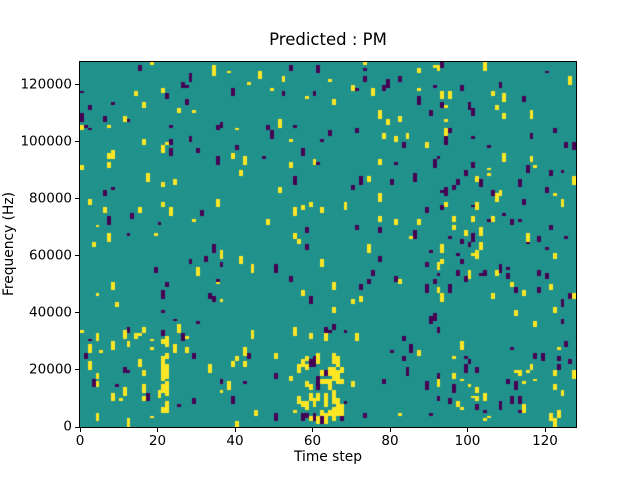 Image resolution: width=640 pixels, height=480 pixels. Describe the element at coordinates (46, 141) in the screenshot. I see `y-tick-label: 100000` at that location.